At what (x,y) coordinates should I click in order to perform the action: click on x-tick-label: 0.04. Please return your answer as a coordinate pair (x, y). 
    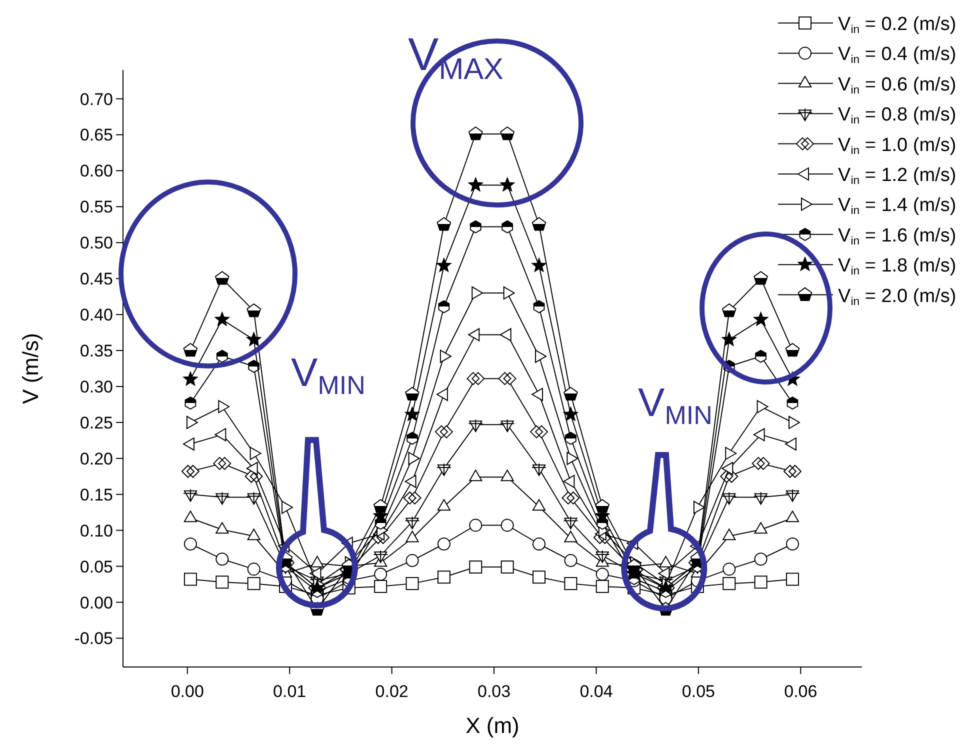
    Looking at the image, I should click on (596, 691).